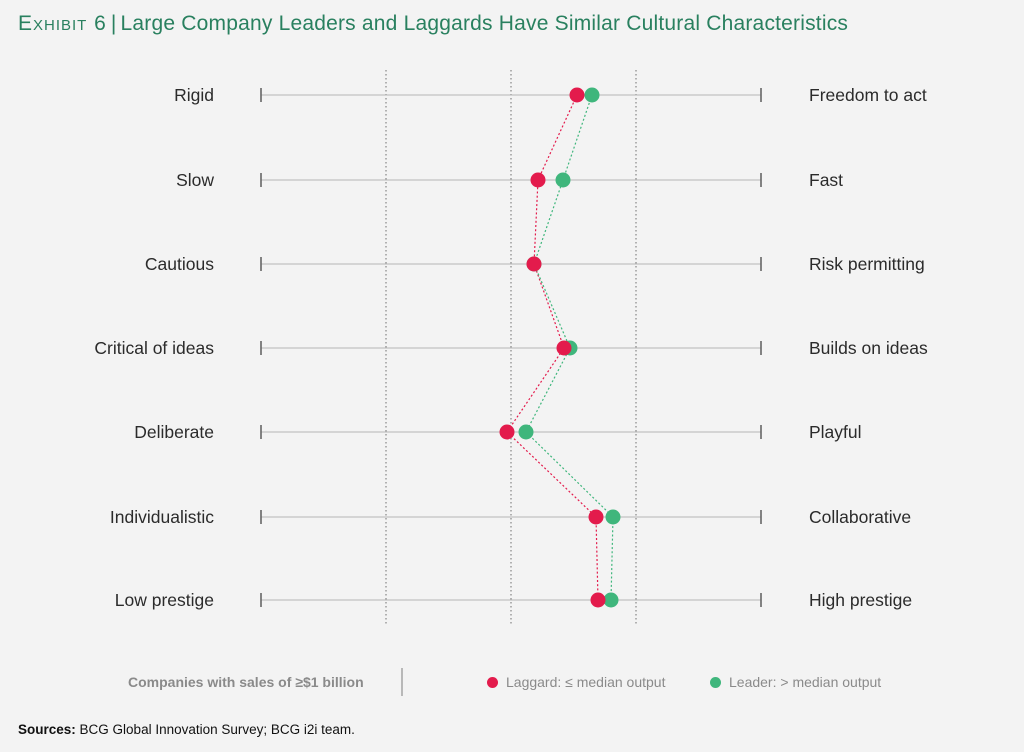 The width and height of the screenshot is (1024, 752). I want to click on row-label-right: Risk permitting, so click(867, 264).